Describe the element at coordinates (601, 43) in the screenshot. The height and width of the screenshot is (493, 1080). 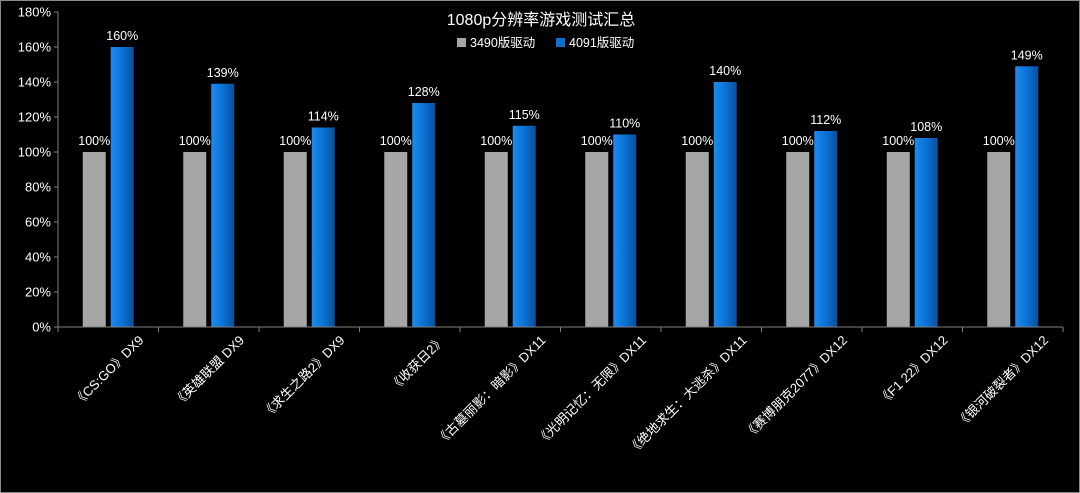
I see `legend-label-1: 4091版驱动` at that location.